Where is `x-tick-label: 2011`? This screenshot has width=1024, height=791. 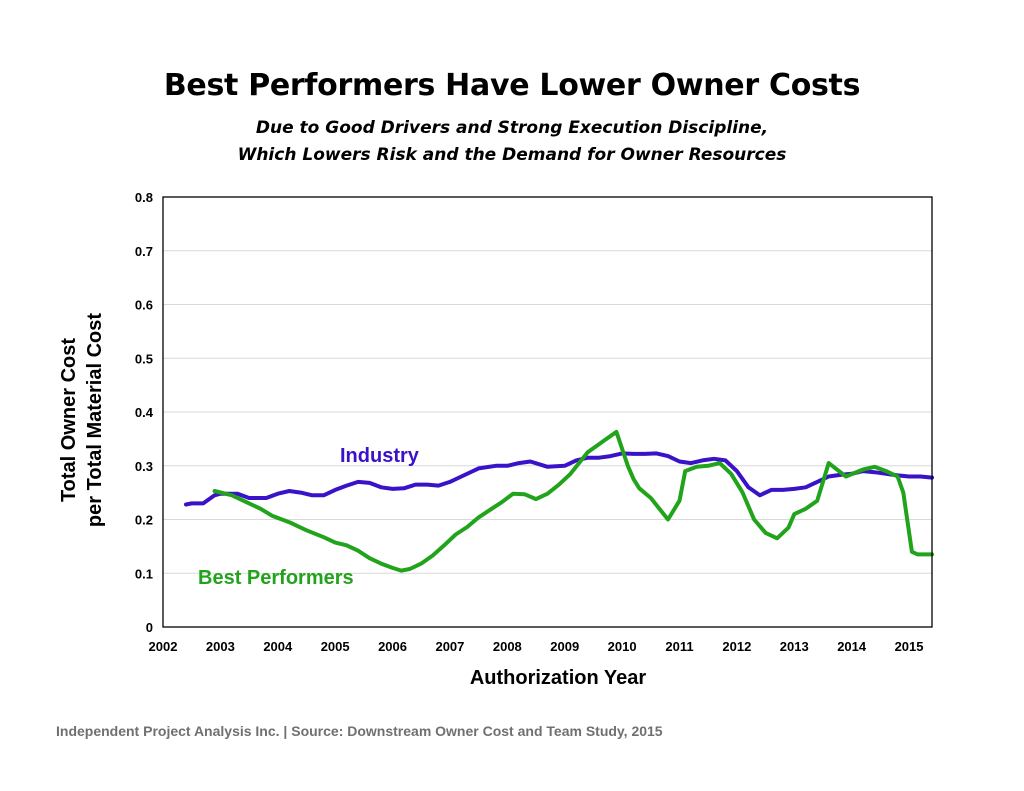 x-tick-label: 2011 is located at coordinates (679, 646).